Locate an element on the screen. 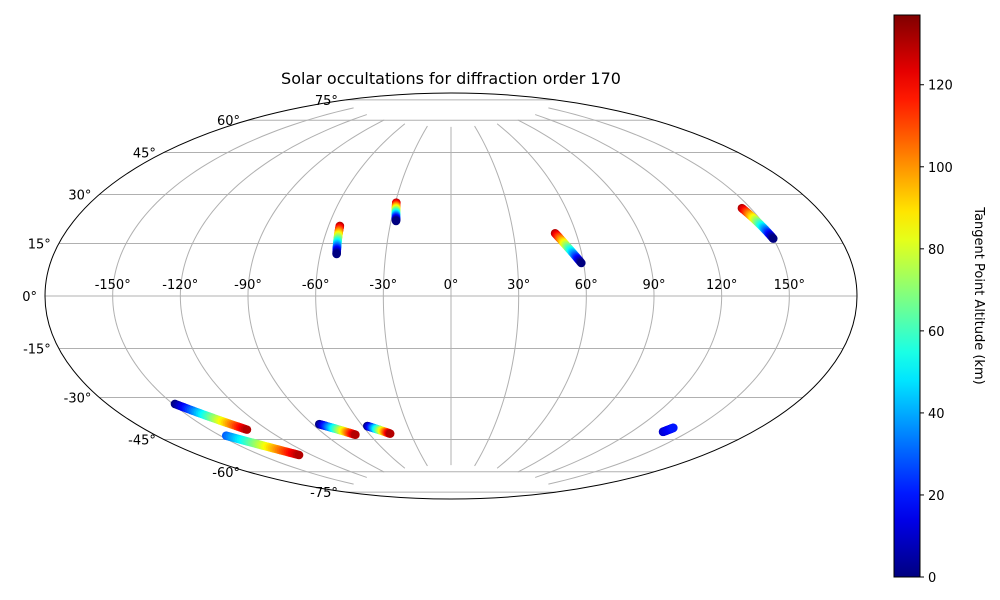 The image size is (1000, 600). colorbar-tick-label: 0 is located at coordinates (932, 578).